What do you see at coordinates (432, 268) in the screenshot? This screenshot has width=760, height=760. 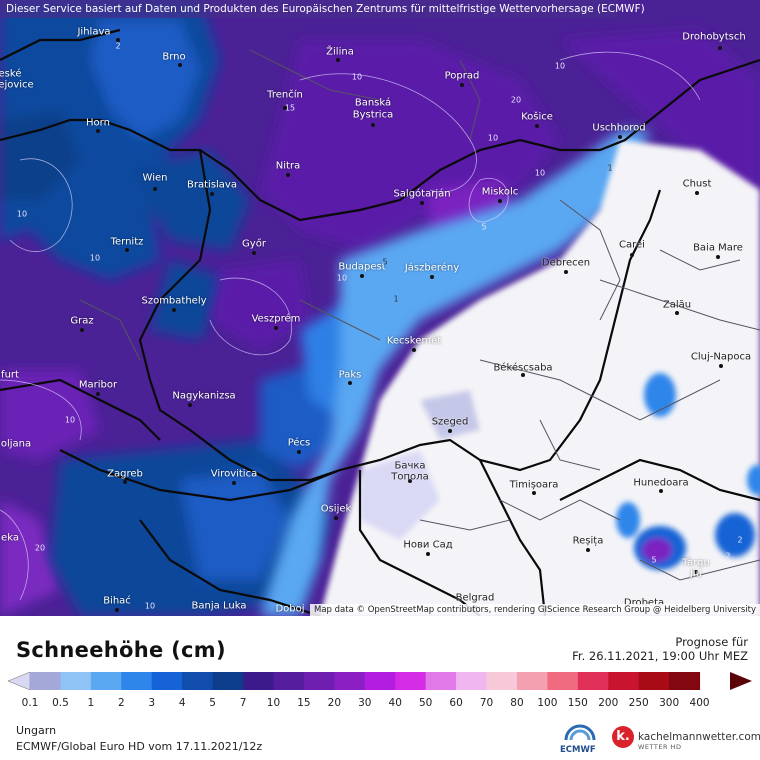 I see `city-jaszbereny: Jászberény` at bounding box center [432, 268].